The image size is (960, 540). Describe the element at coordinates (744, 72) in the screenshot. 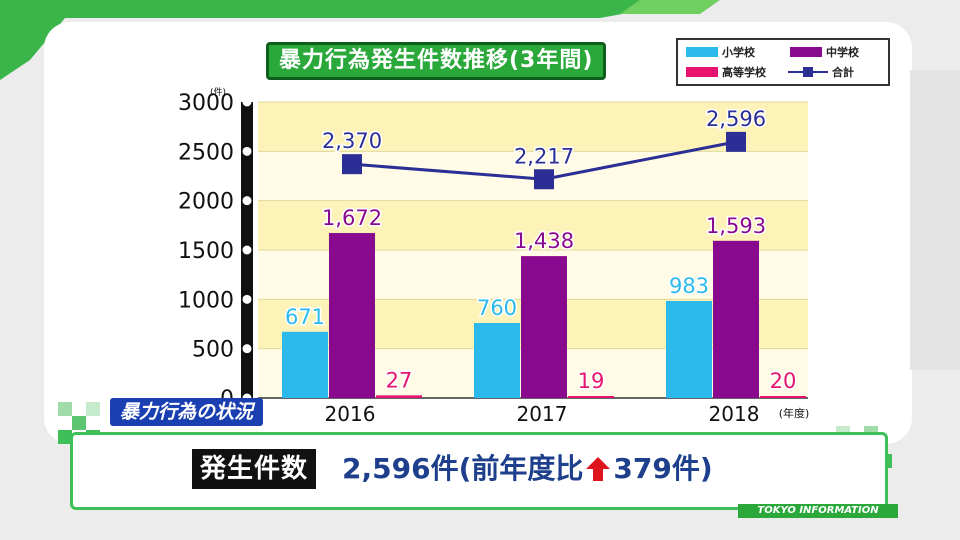

I see `legend-label-high-school: 高等学校` at that location.